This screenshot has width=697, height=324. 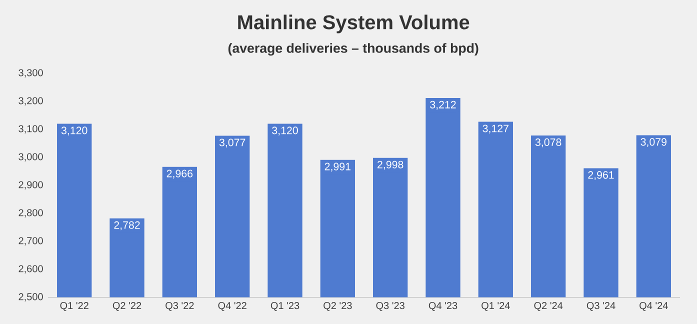 What do you see at coordinates (443, 105) in the screenshot?
I see `data-label: 3,212` at bounding box center [443, 105].